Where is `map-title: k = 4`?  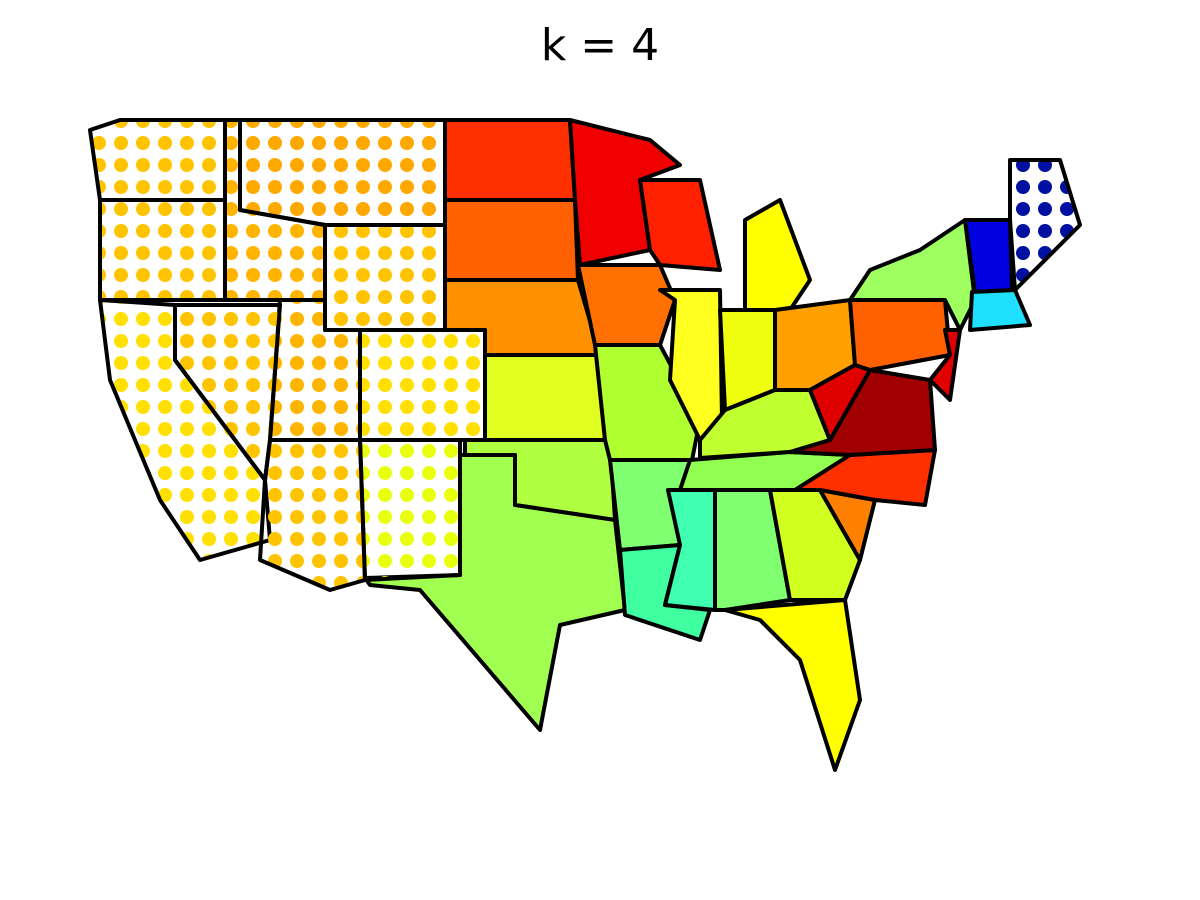
map-title: k = 4 is located at coordinates (600, 45).